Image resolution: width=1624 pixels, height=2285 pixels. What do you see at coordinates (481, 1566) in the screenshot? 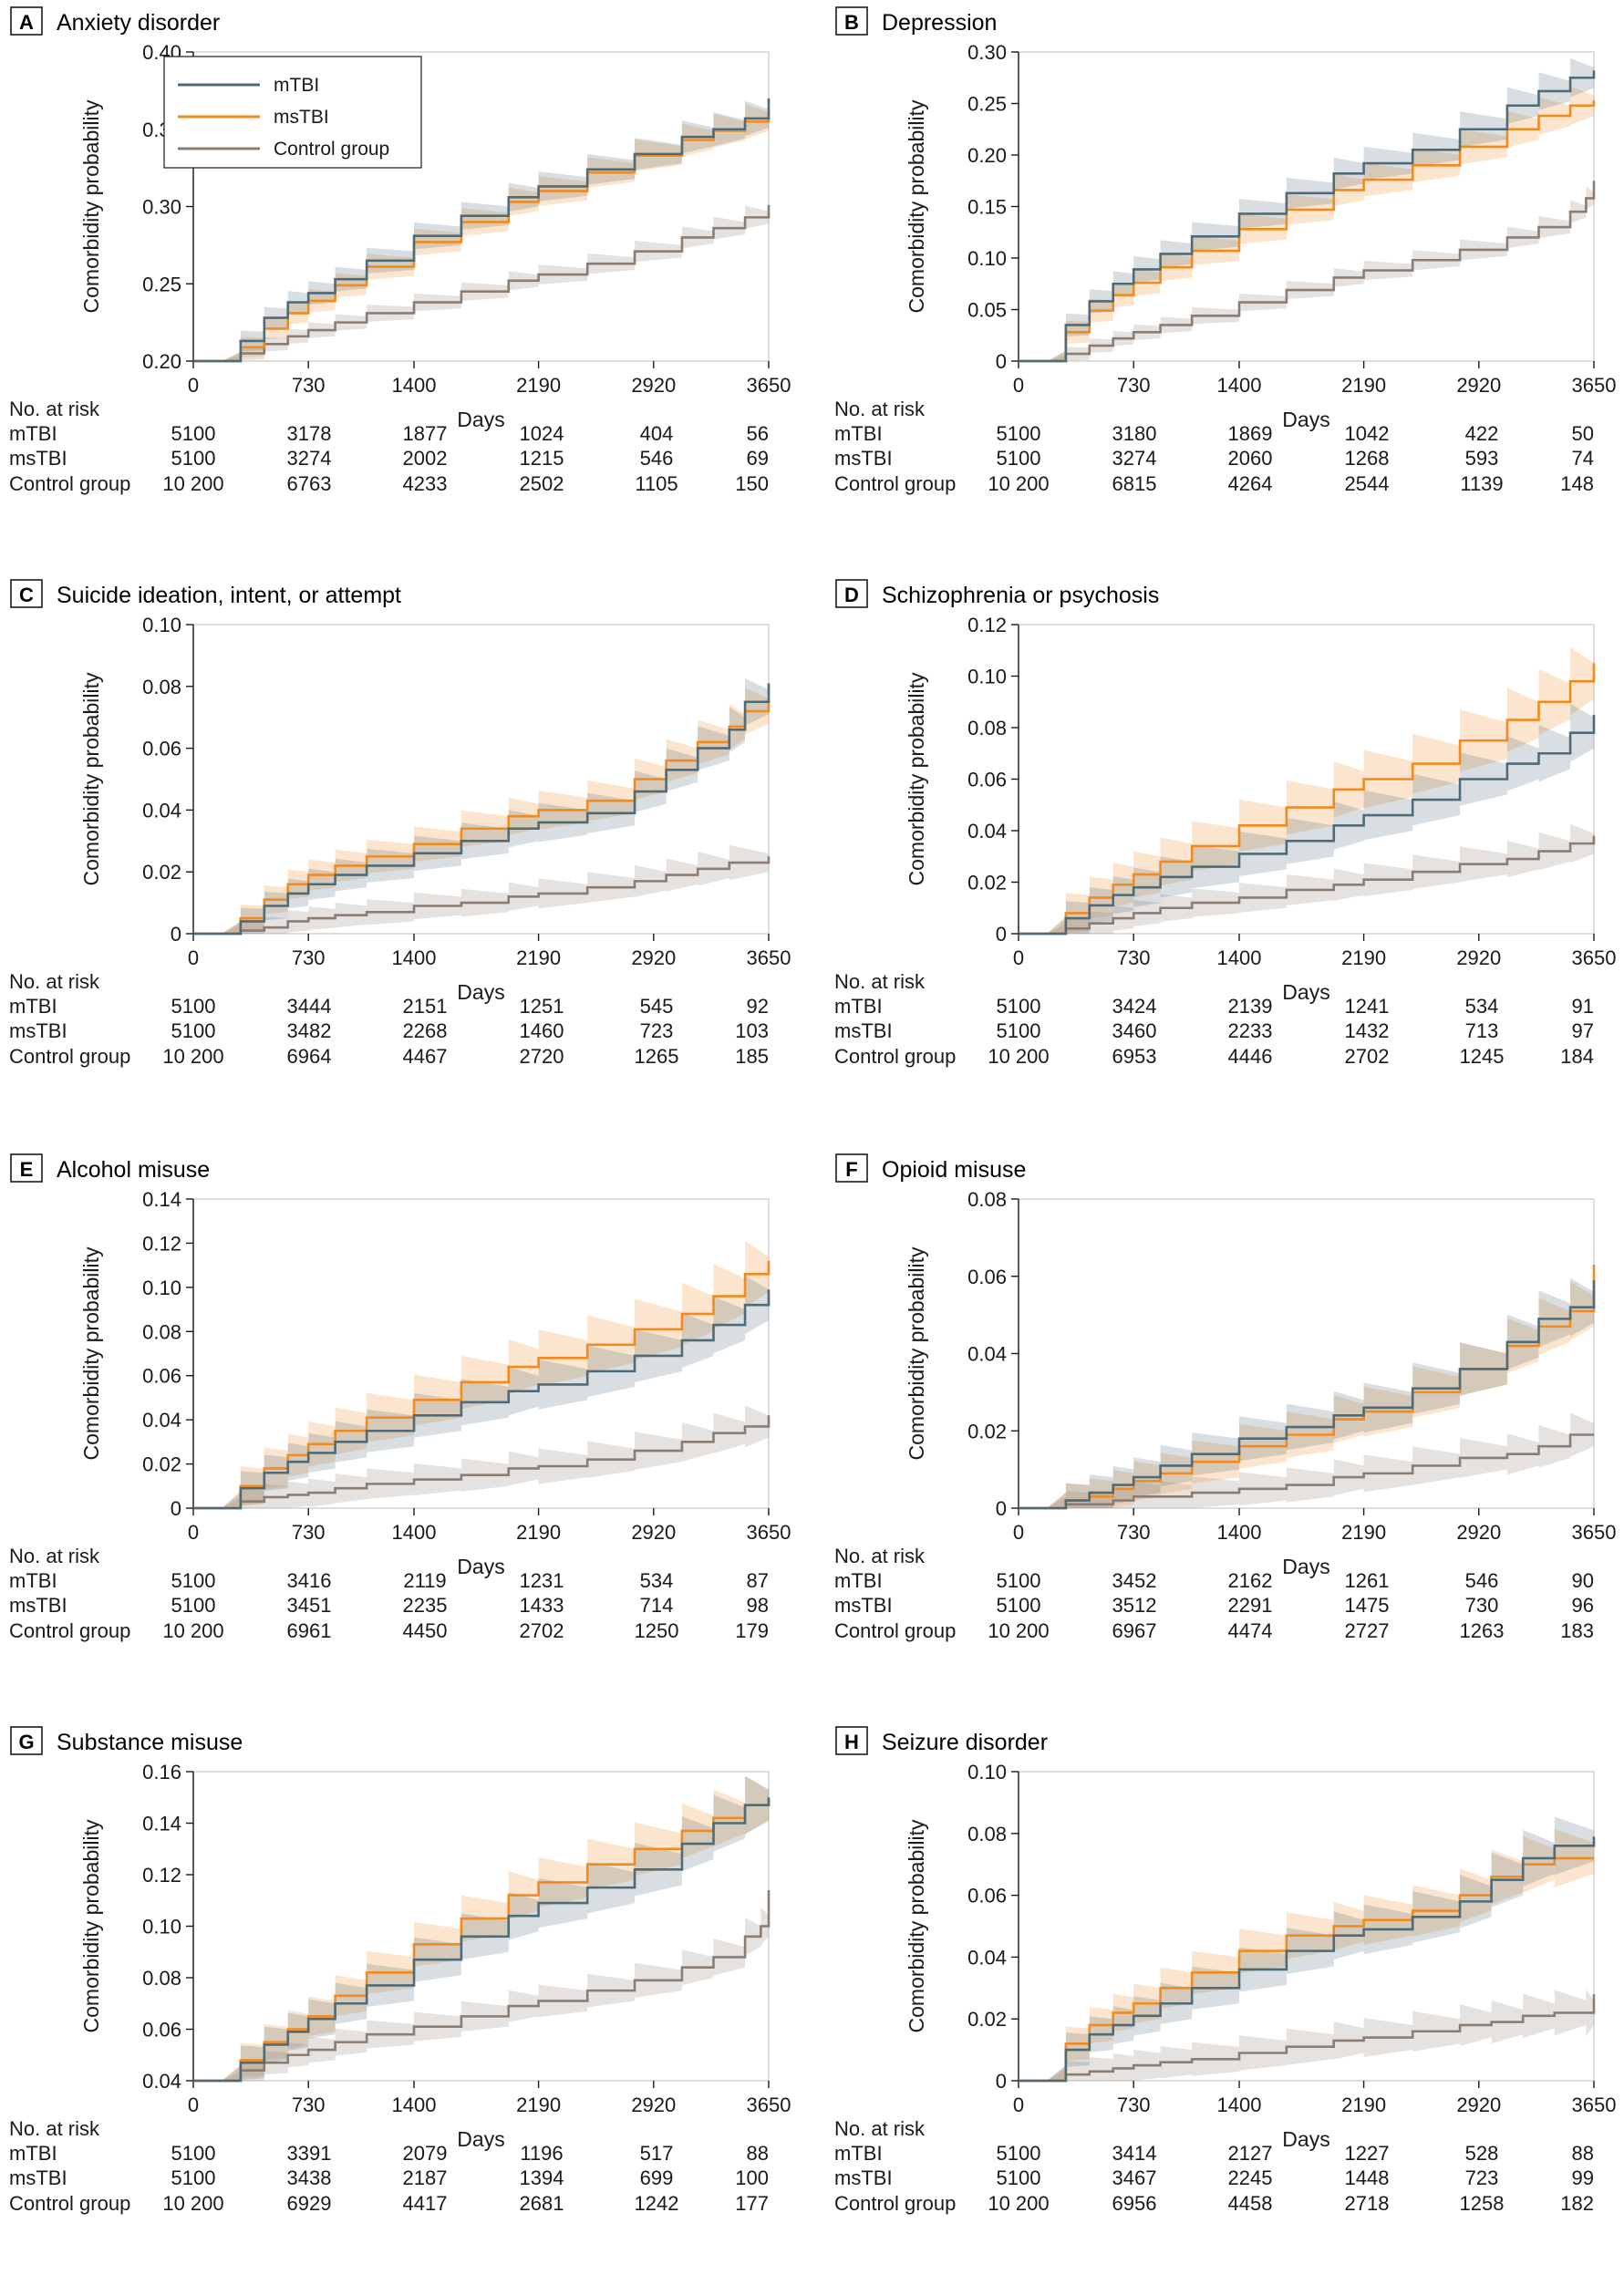
I see `x-axis-title: Days` at bounding box center [481, 1566].